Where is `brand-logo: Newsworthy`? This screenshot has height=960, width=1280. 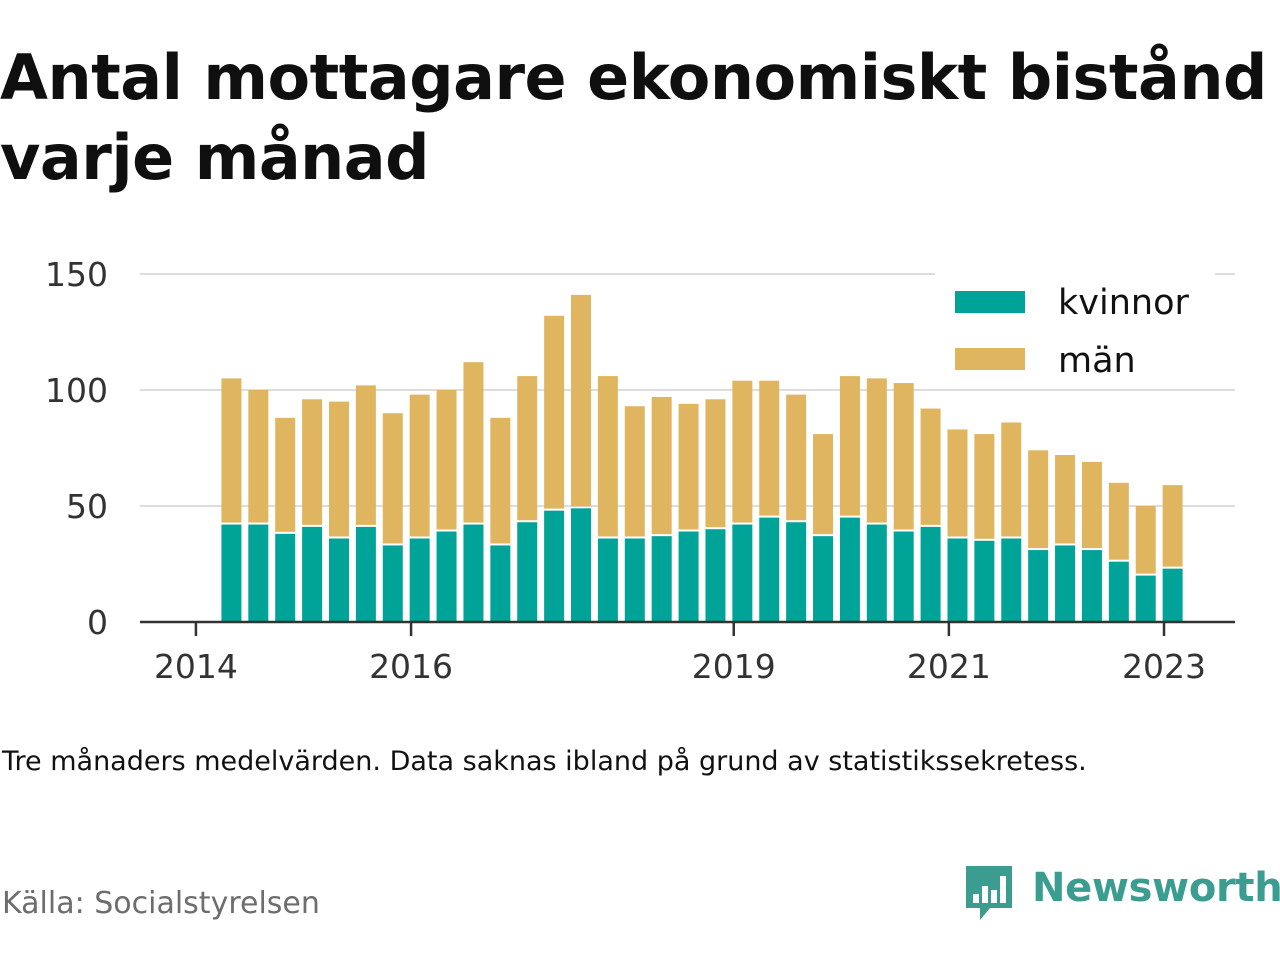
brand-logo: Newsworthy is located at coordinates (1121, 897).